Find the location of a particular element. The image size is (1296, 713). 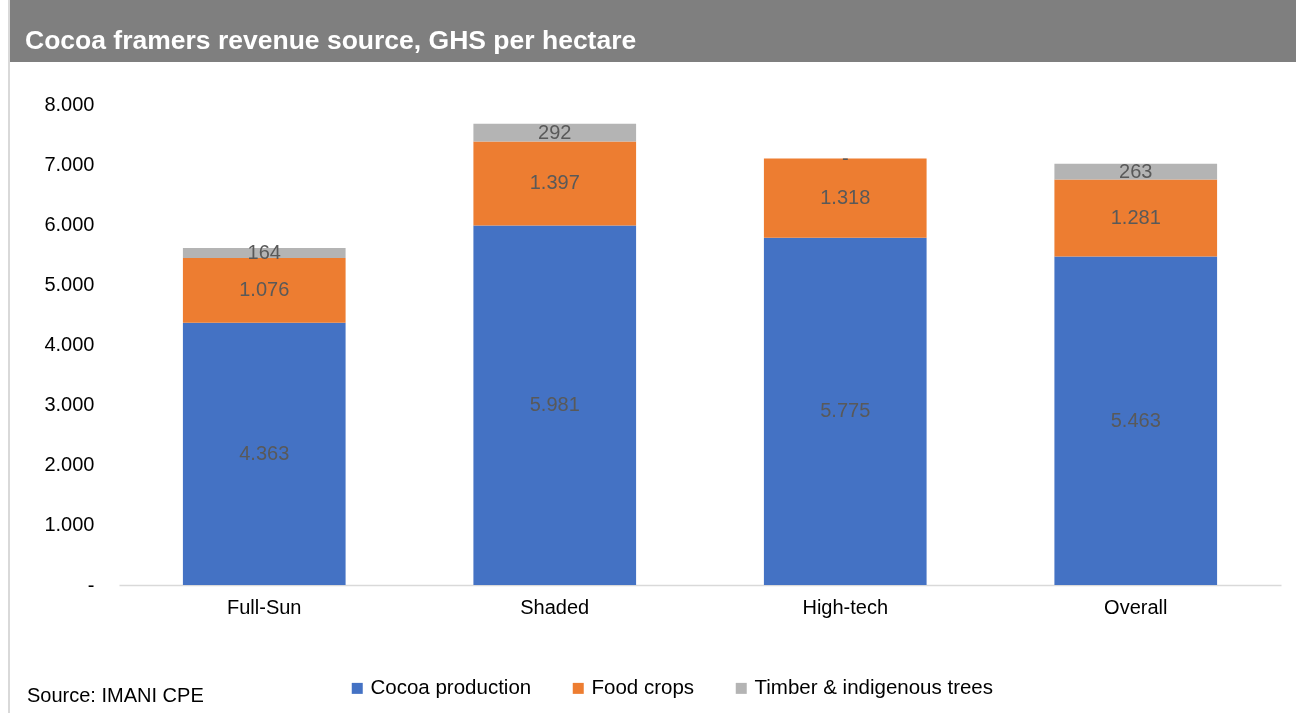

data-label: 263 is located at coordinates (1136, 170).